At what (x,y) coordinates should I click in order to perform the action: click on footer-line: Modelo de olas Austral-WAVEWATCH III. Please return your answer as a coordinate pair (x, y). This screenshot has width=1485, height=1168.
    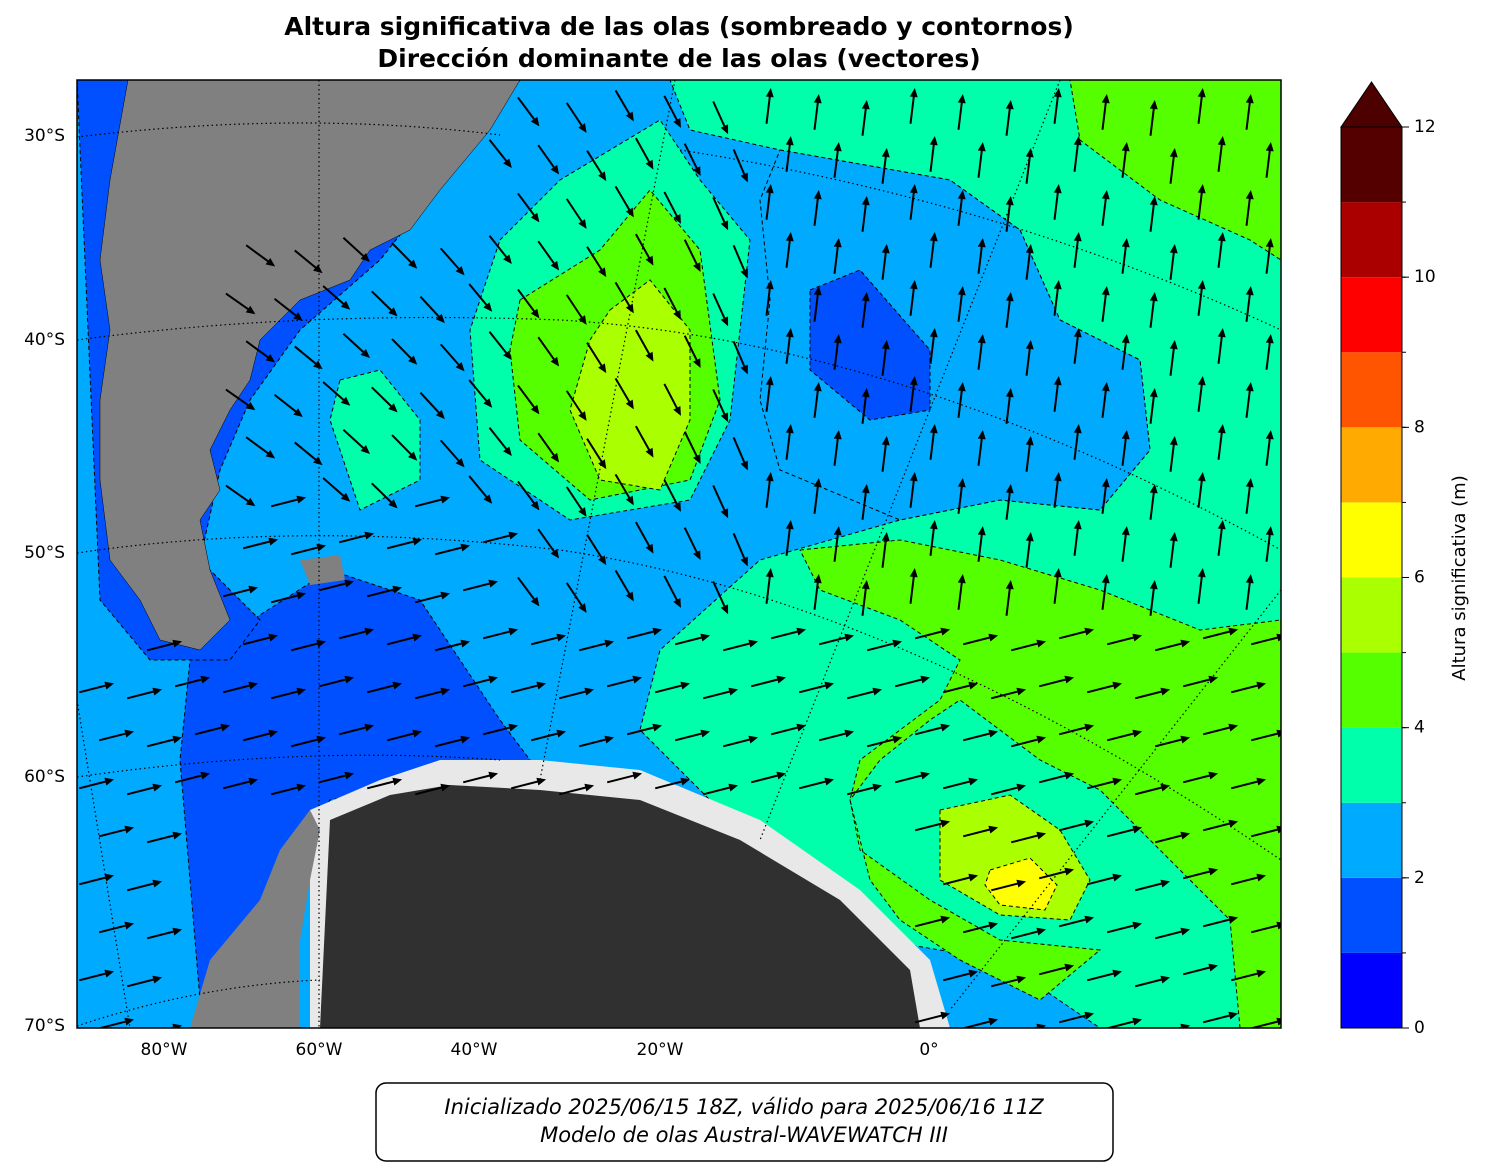
    Looking at the image, I should click on (744, 1135).